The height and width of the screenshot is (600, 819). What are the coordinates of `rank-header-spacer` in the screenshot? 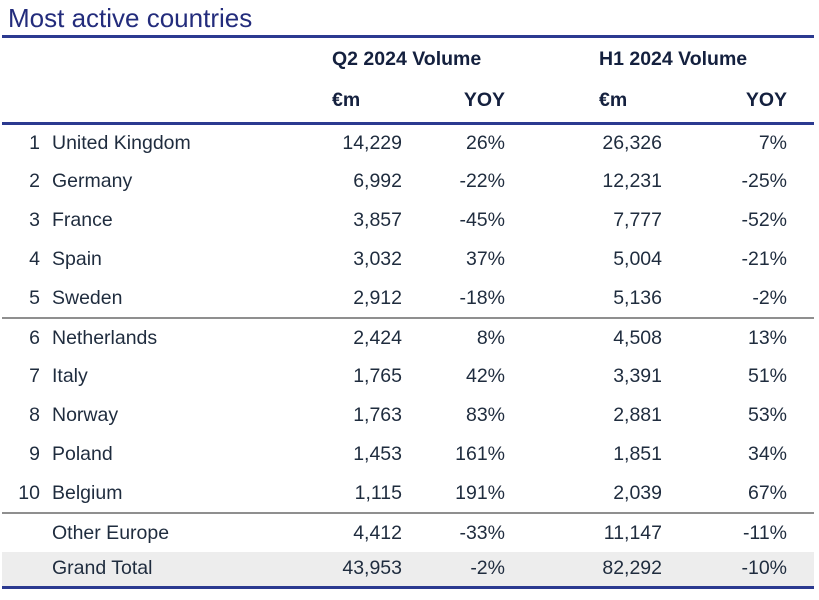 It's located at (21, 59).